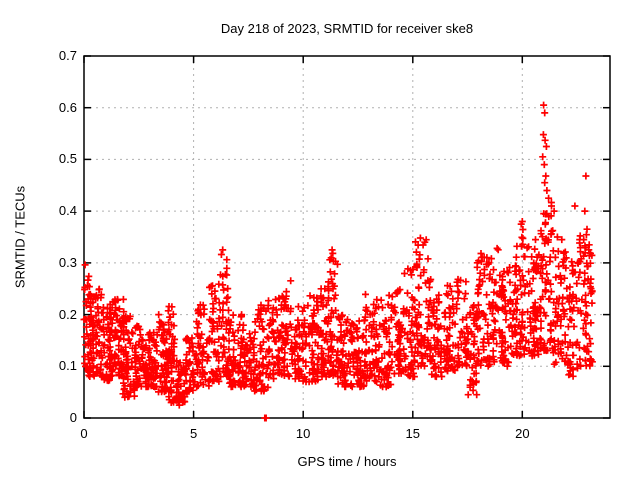  What do you see at coordinates (412, 433) in the screenshot?
I see `x-tick-label: 15` at bounding box center [412, 433].